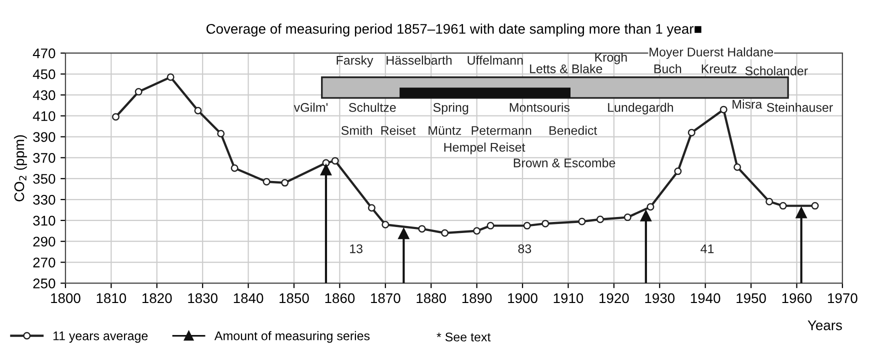 Image resolution: width=873 pixels, height=354 pixels. What do you see at coordinates (311, 107) in the screenshot?
I see `annotation: vGilm'` at bounding box center [311, 107].